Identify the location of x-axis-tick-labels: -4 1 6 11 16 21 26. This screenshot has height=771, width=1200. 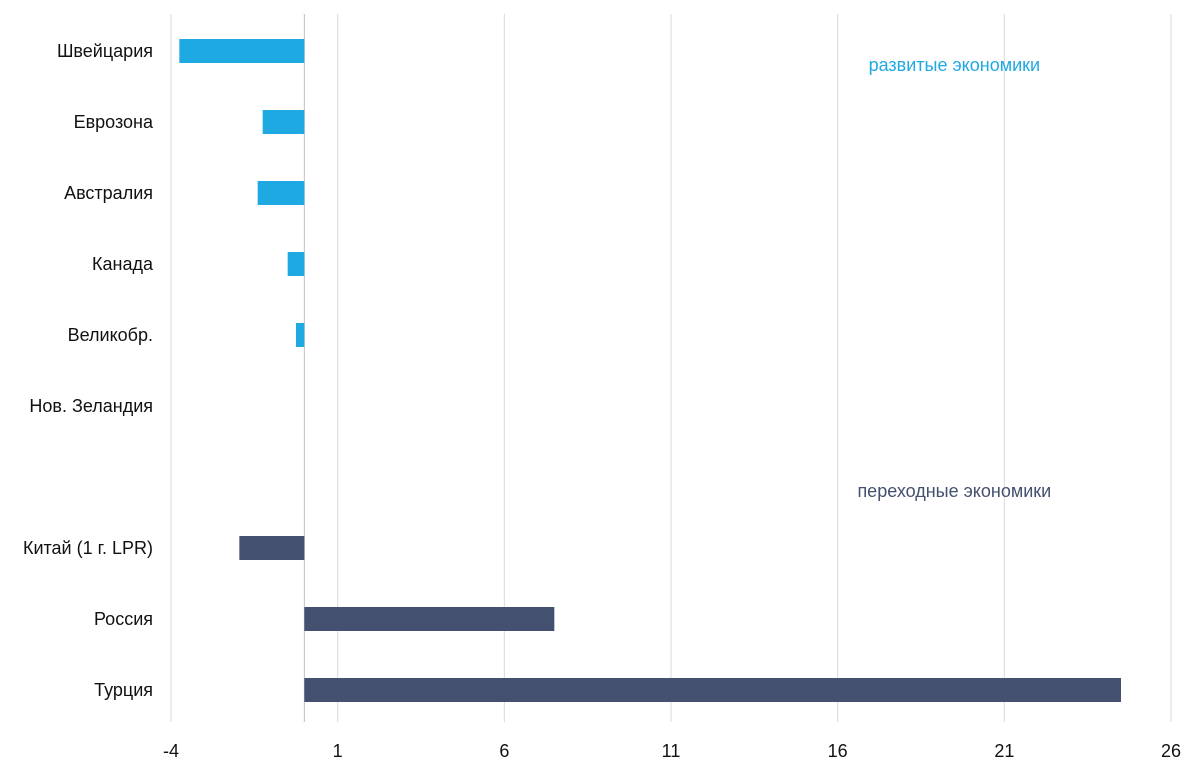
(672, 751).